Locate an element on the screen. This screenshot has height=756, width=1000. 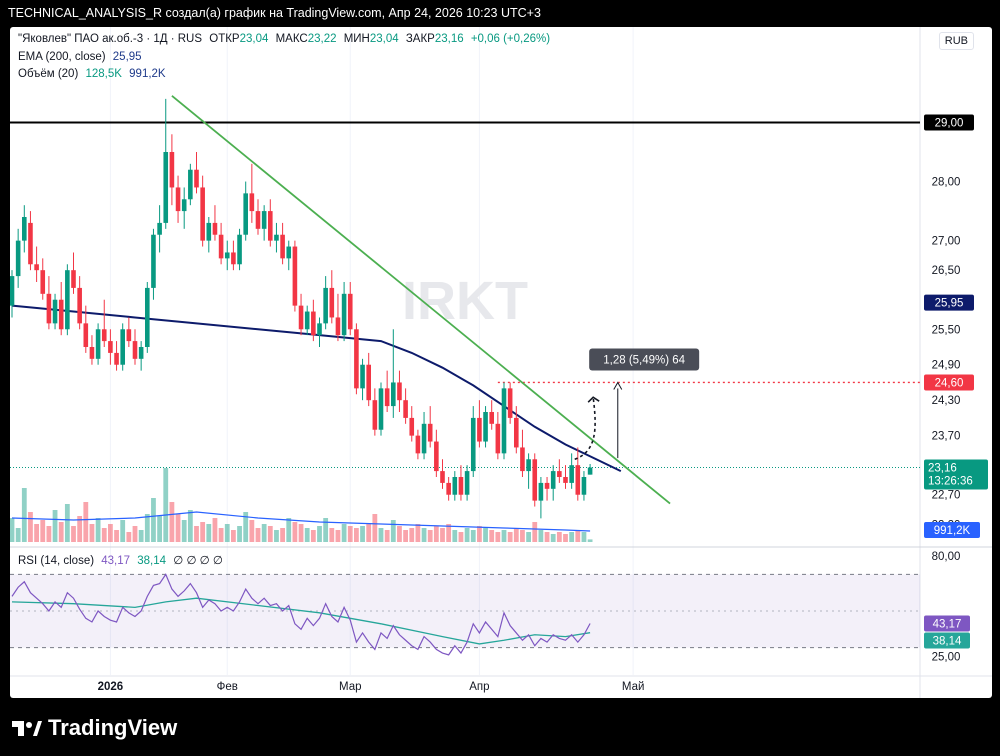
volume-ma-tag-text: 991,2K is located at coordinates (952, 531).